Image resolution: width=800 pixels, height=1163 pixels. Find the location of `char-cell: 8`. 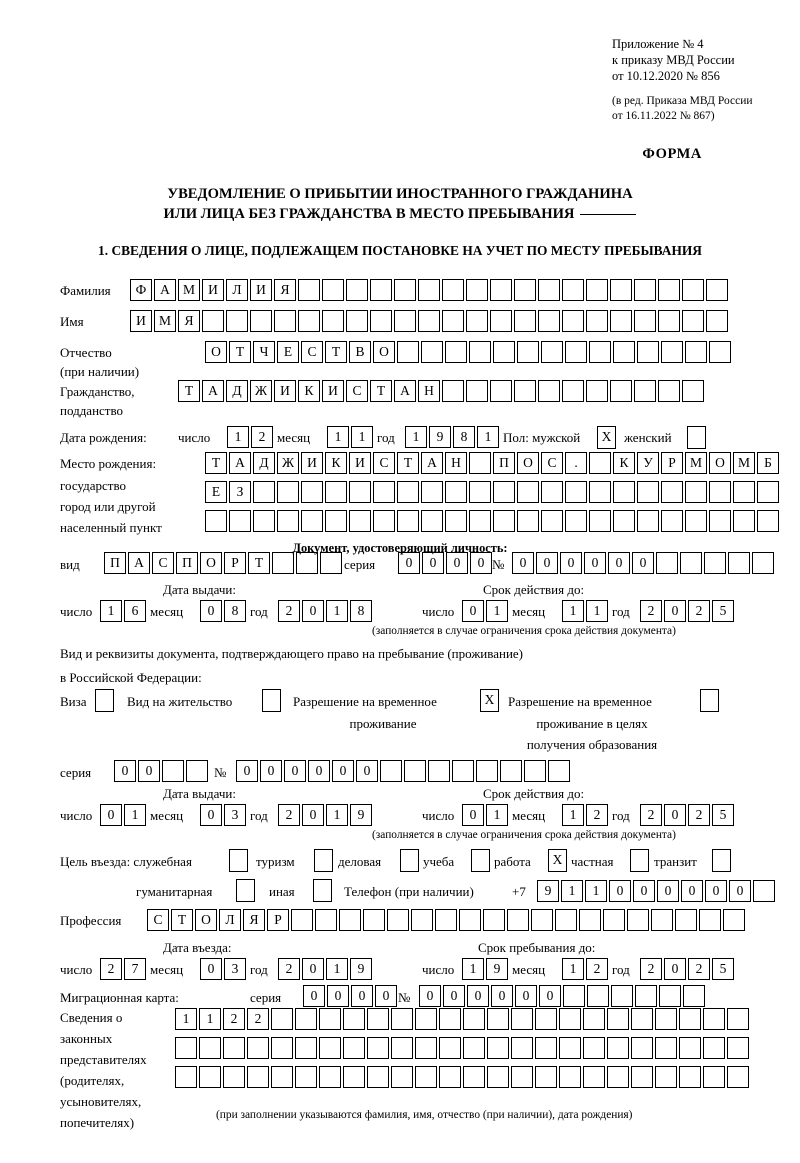

char-cell: 8 is located at coordinates (464, 437).